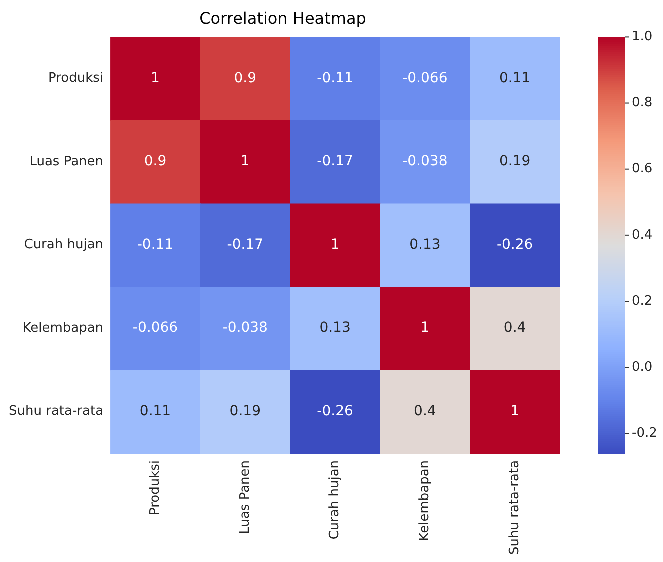 The height and width of the screenshot is (562, 663). I want to click on y-tick-label: Curah hujan, so click(64, 245).